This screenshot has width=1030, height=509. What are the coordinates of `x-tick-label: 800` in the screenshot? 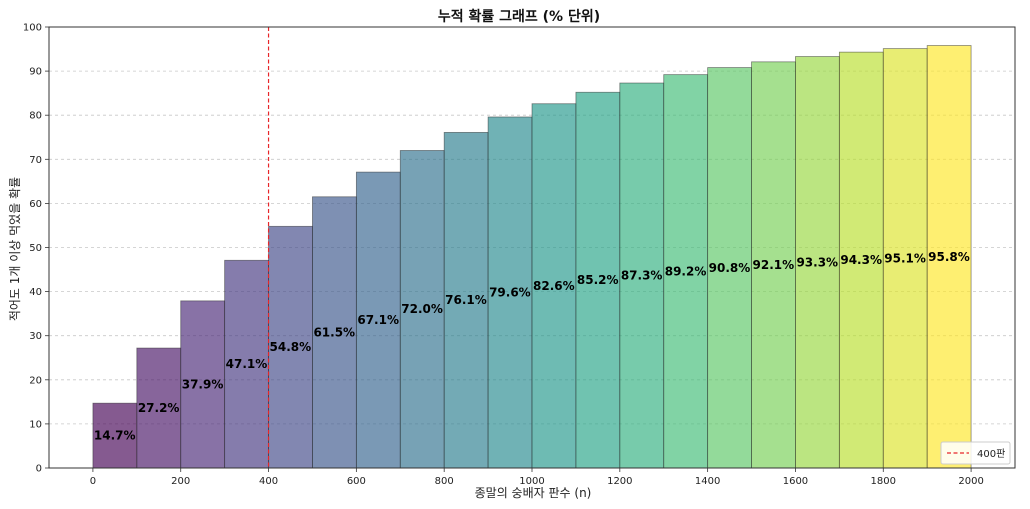 It's located at (444, 481).